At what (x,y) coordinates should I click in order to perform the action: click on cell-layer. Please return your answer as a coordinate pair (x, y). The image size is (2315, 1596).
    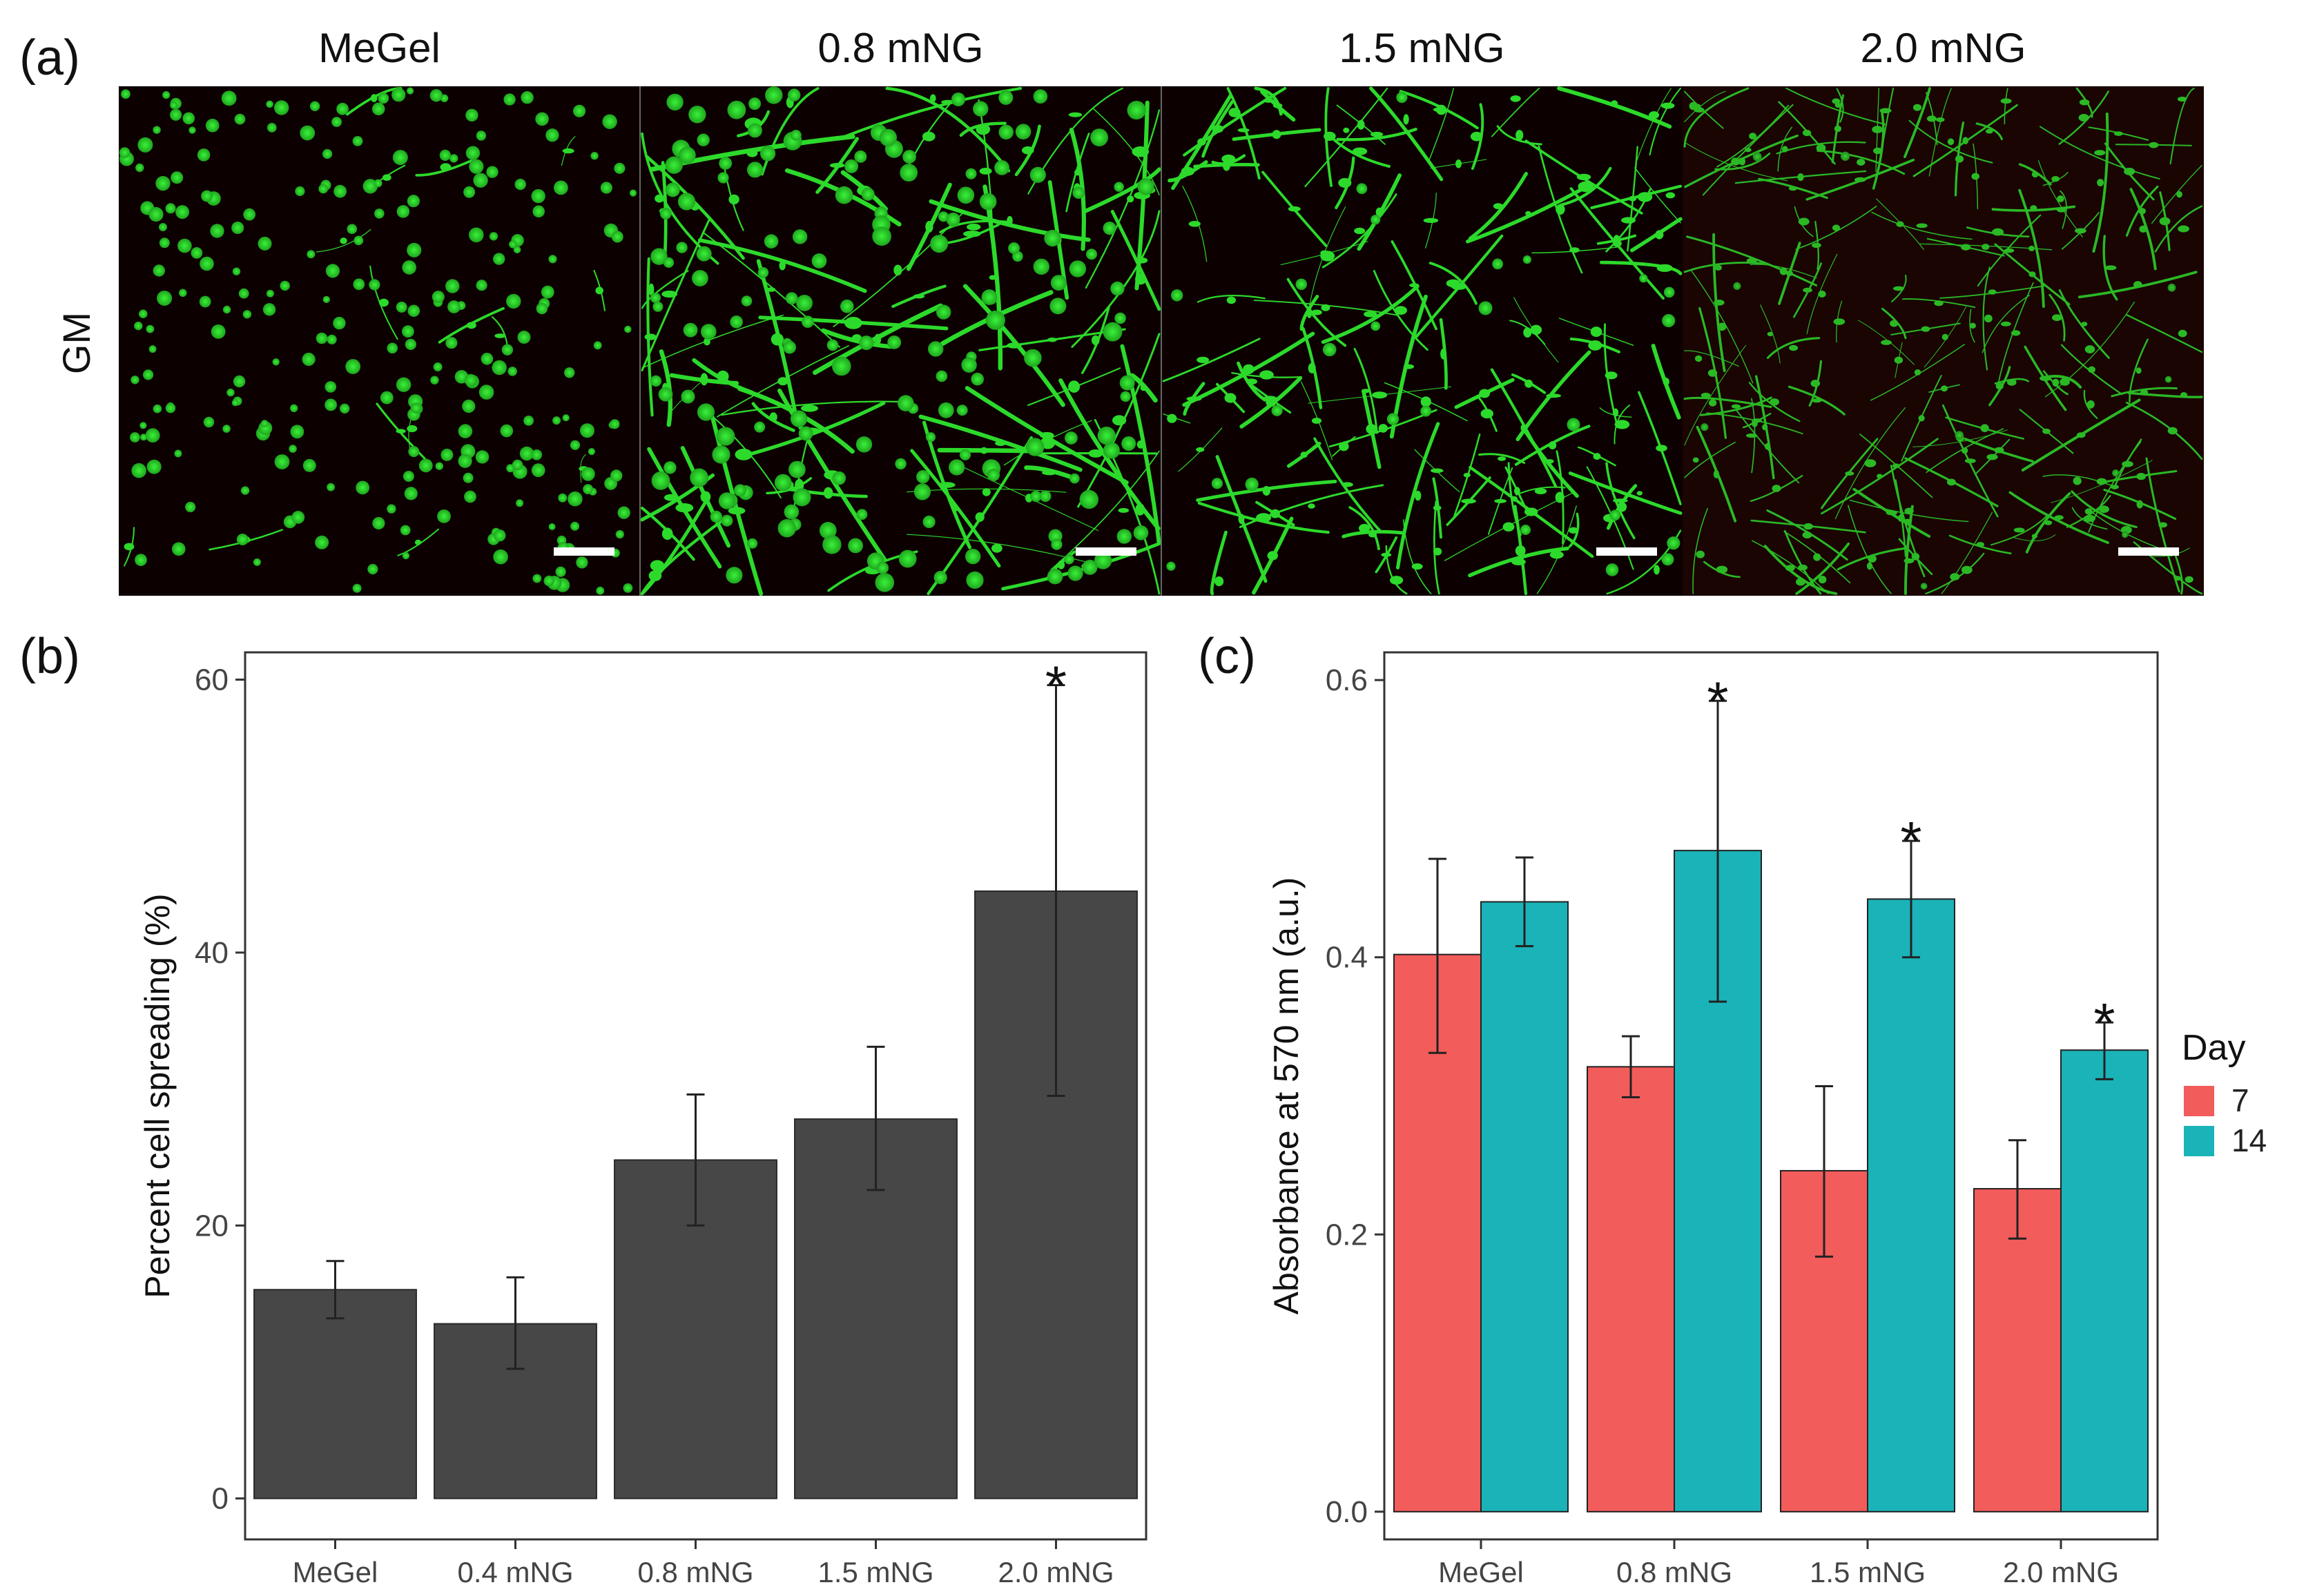
    Looking at the image, I should click on (901, 341).